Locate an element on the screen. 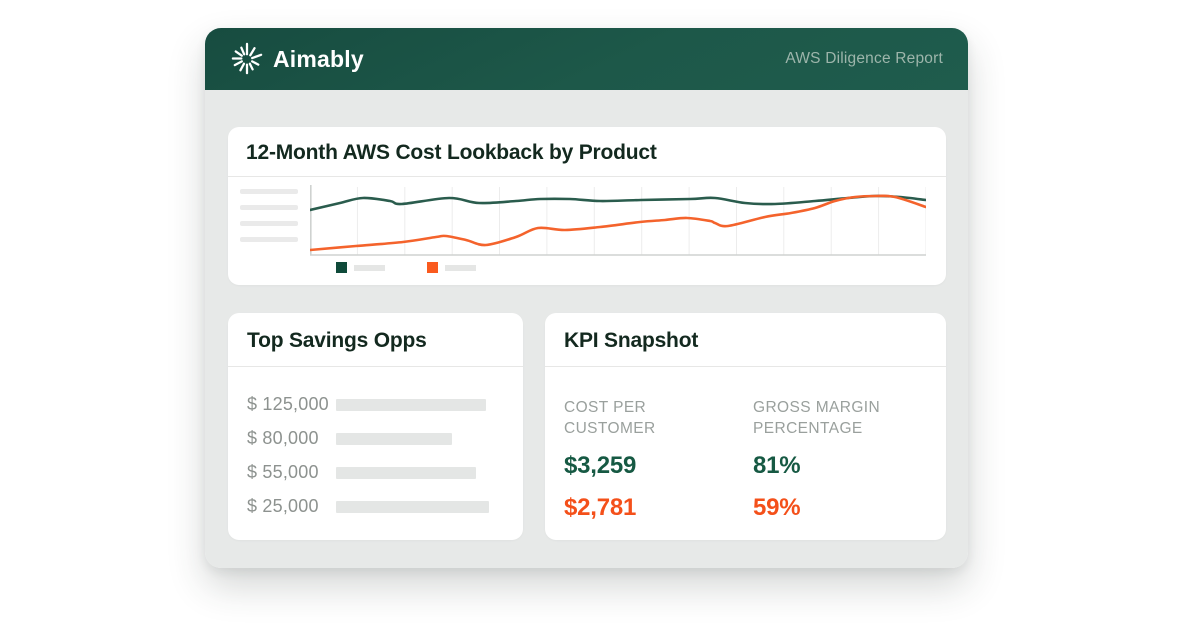  savings-row: $ 25,000 is located at coordinates (375, 506).